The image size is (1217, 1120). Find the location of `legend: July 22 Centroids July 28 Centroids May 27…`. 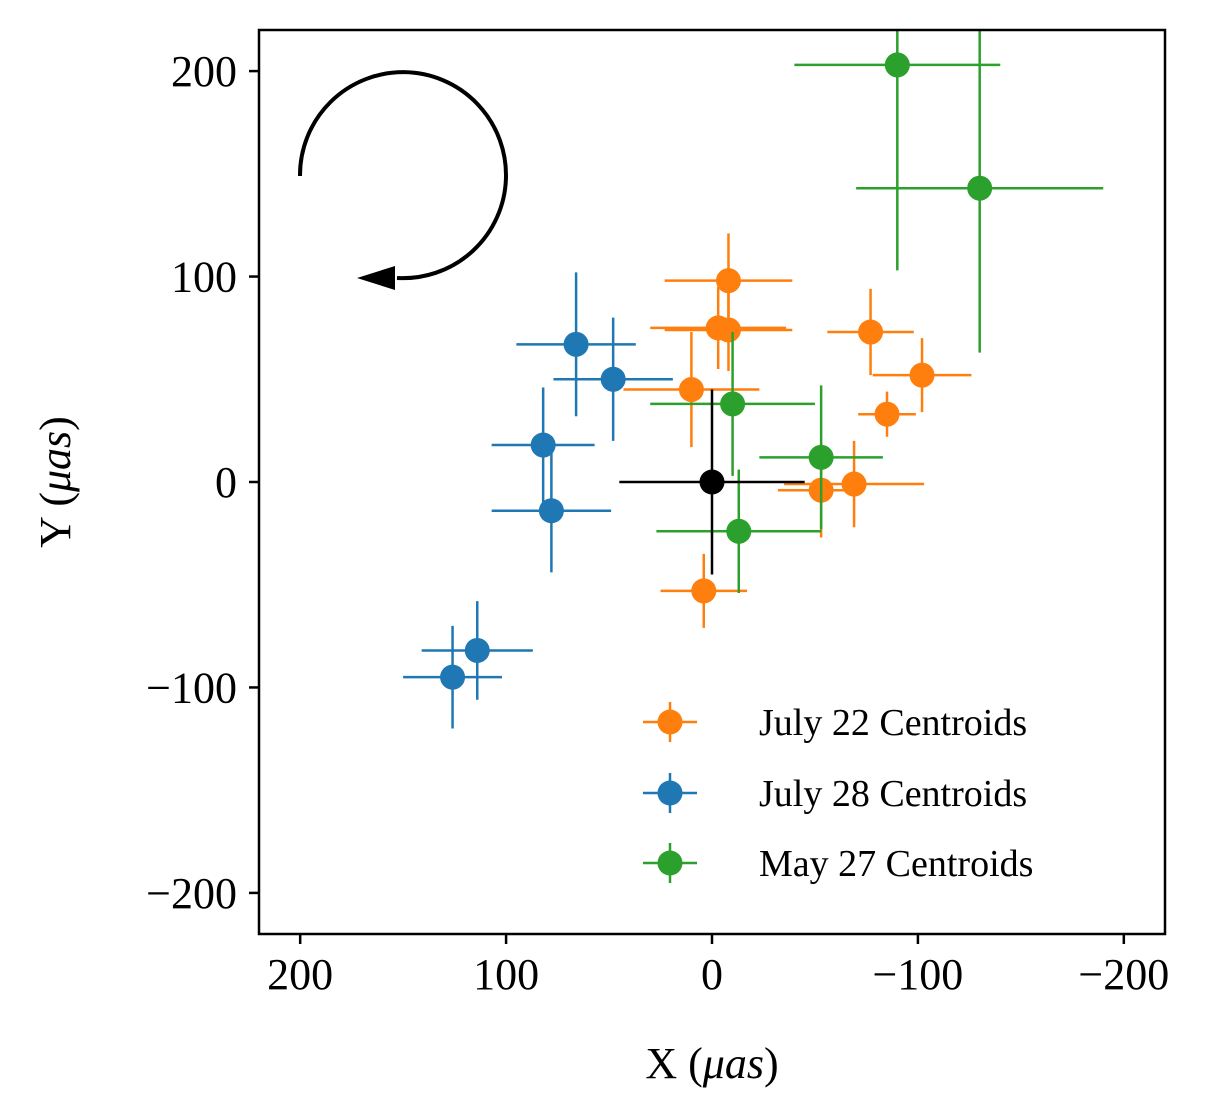

legend: July 22 Centroids July 28 Centroids May 27… is located at coordinates (838, 793).